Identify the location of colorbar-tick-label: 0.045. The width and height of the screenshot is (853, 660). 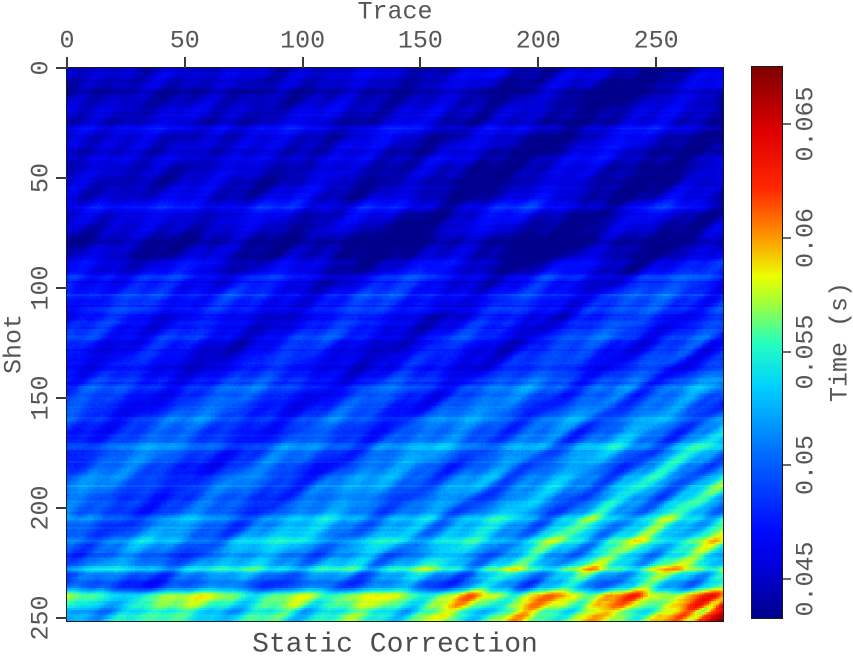
(806, 579).